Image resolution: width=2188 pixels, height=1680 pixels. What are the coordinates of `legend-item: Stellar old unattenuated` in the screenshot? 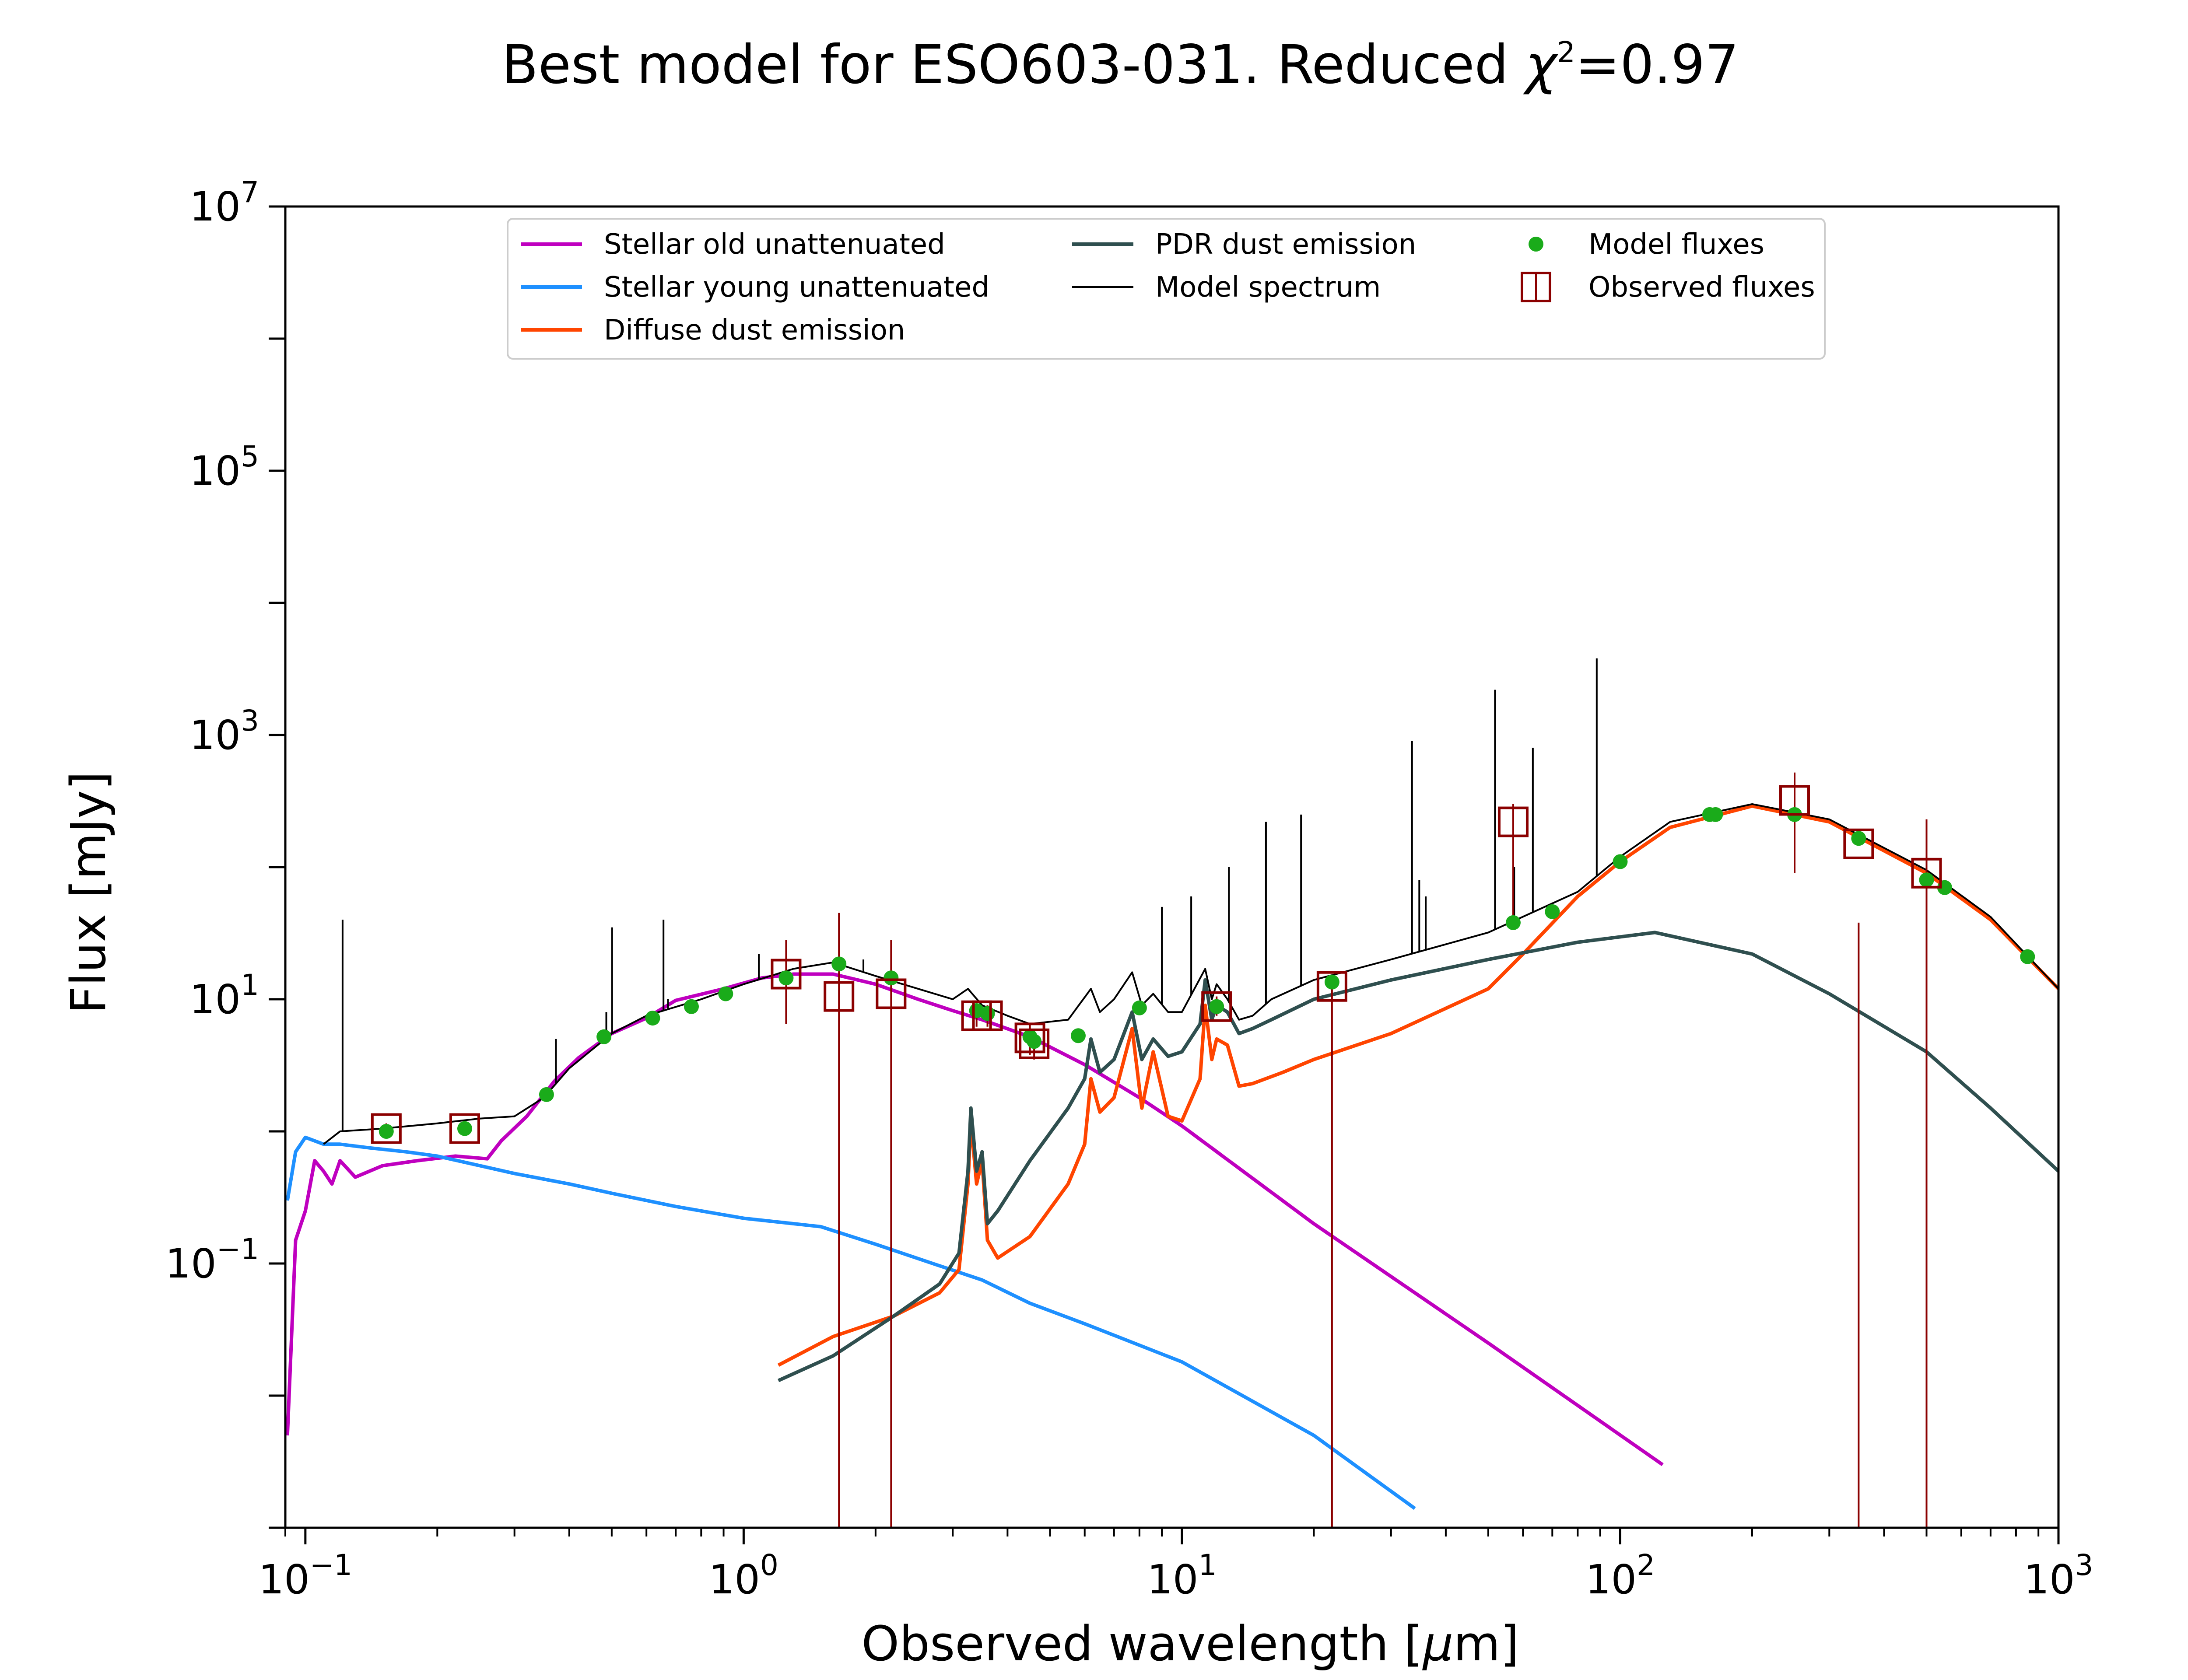 It's located at (733, 244).